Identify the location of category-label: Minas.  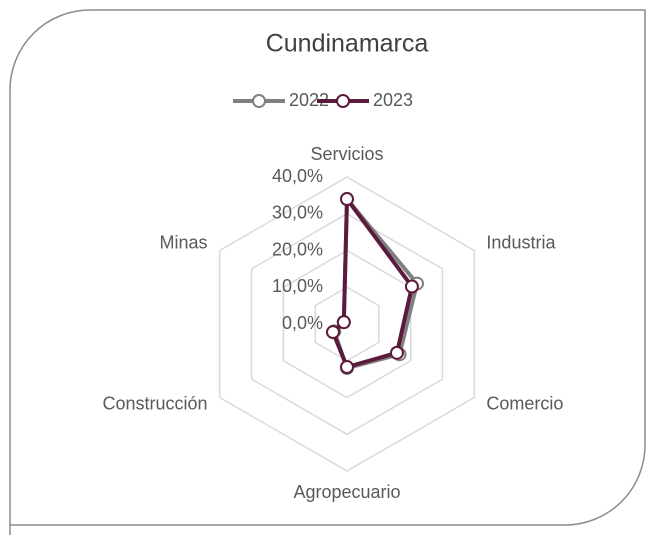
(184, 242).